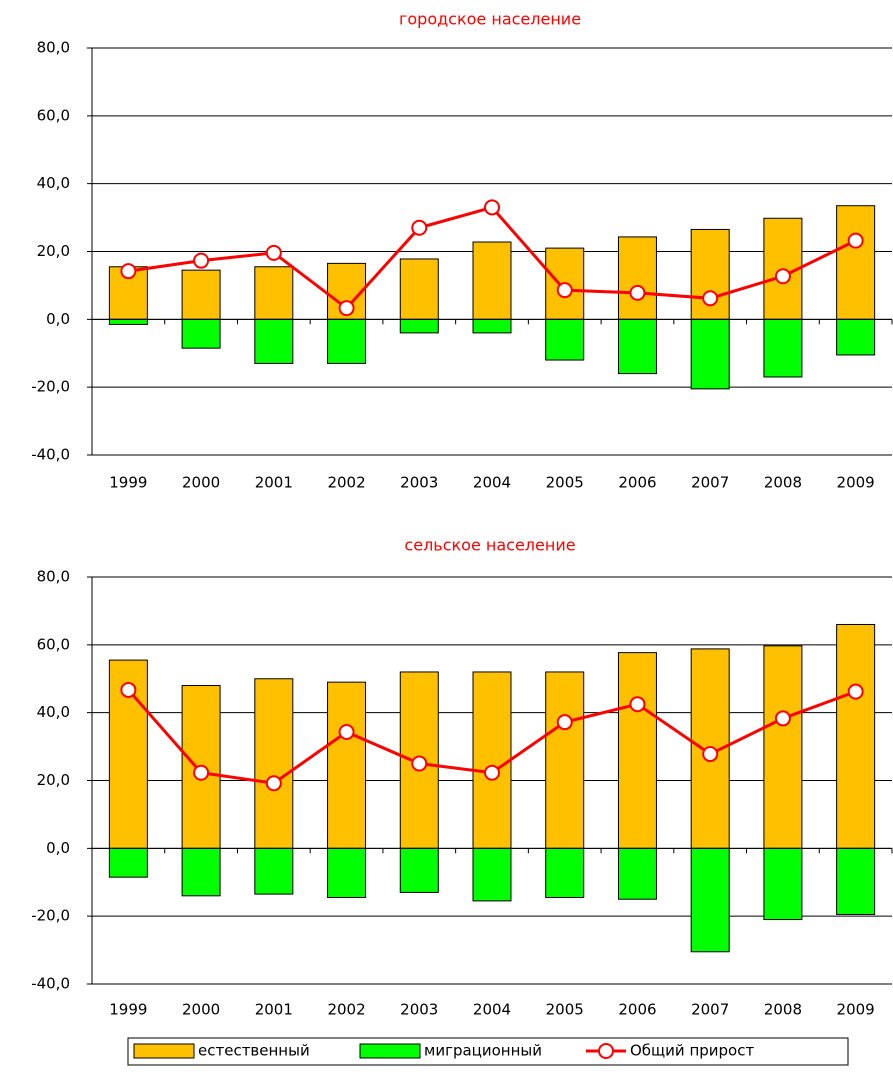  I want to click on legend-label: Общий прирост, so click(692, 1051).